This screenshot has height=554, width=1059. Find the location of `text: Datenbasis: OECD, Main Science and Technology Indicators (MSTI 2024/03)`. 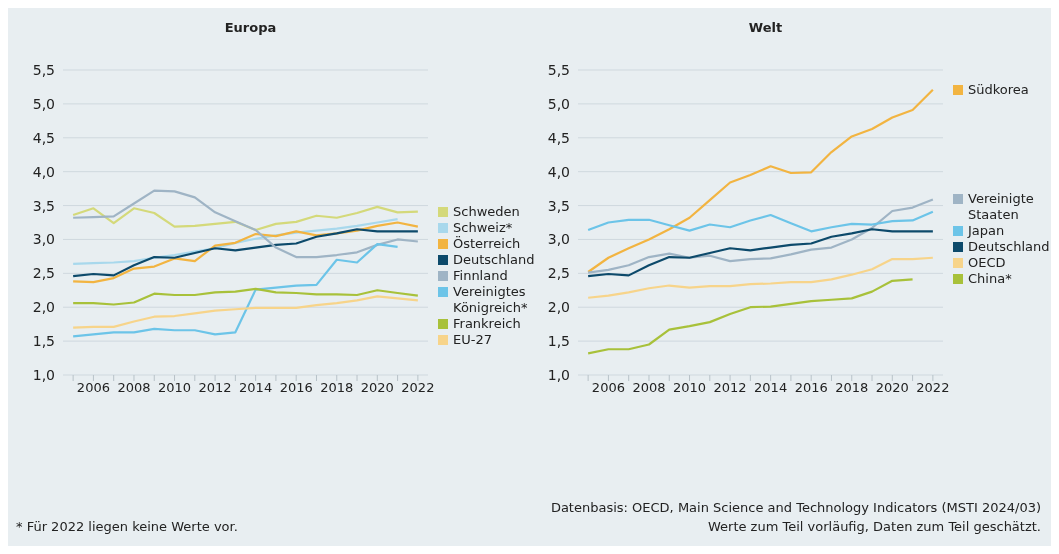

text: Datenbasis: OECD, Main Science and Technology Indicators (MSTI 2024/03) is located at coordinates (795, 508).